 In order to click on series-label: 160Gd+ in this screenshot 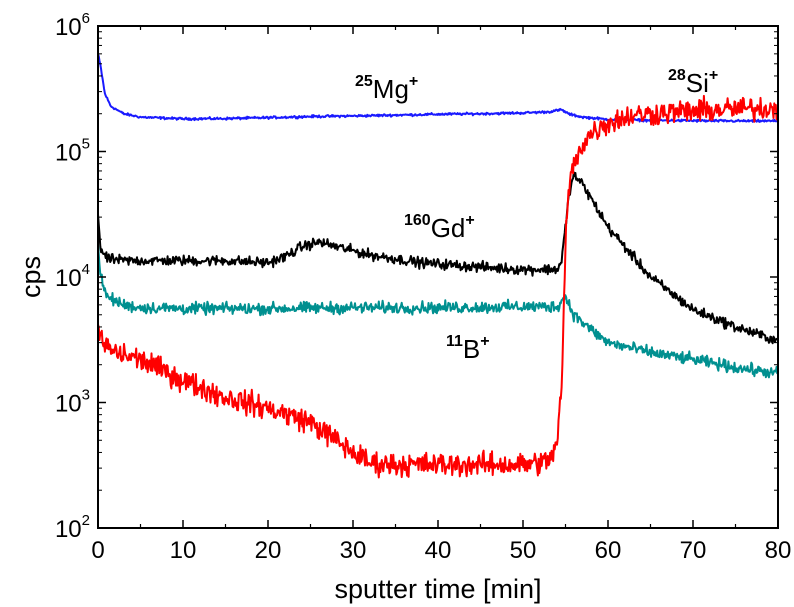, I will do `click(439, 227)`.